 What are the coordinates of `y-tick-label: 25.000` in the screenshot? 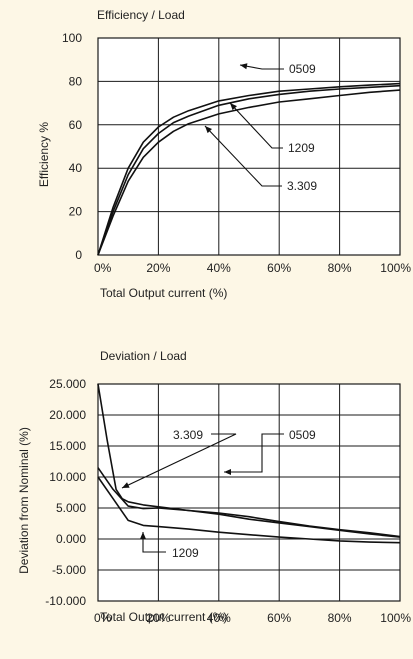 It's located at (67, 384).